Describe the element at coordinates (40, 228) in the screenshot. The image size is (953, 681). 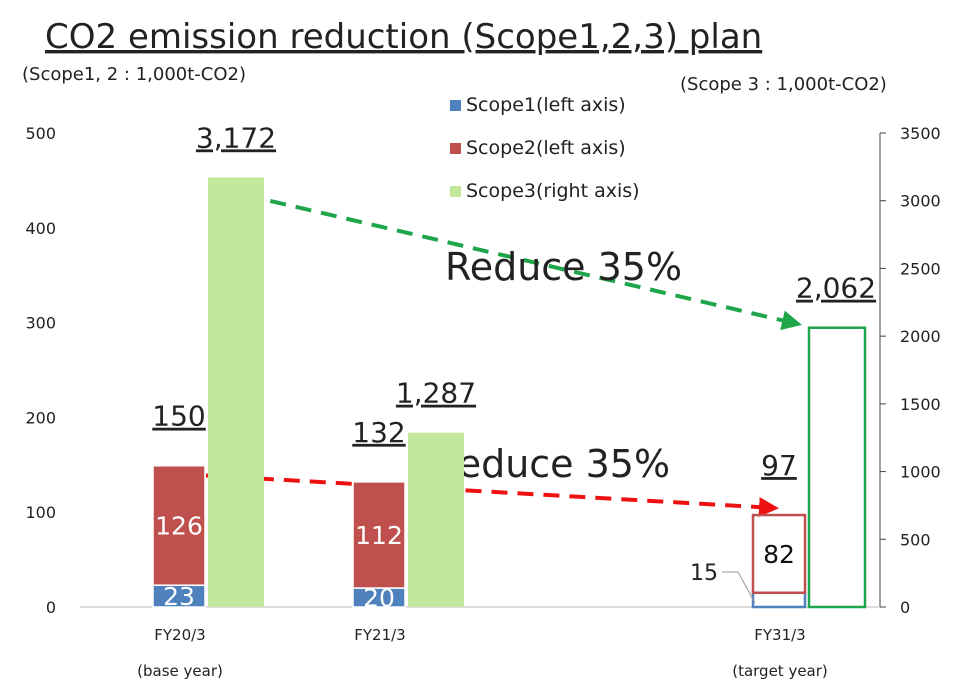
I see `y-tick-label: 400` at that location.